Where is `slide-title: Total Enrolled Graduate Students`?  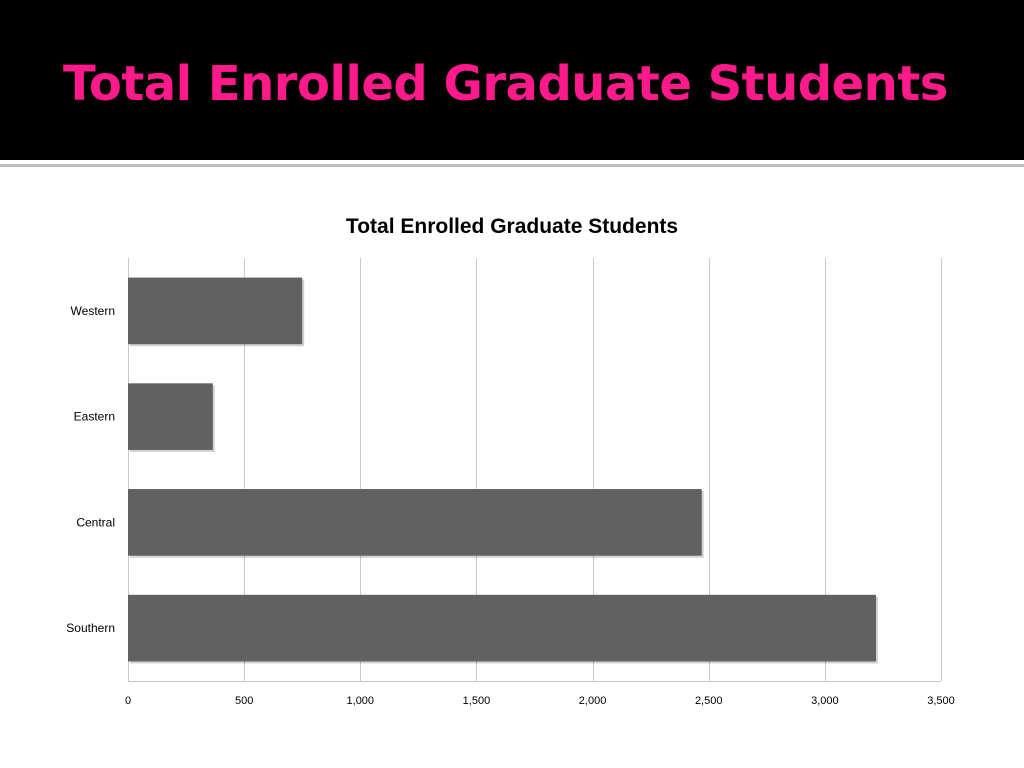 slide-title: Total Enrolled Graduate Students is located at coordinates (505, 84).